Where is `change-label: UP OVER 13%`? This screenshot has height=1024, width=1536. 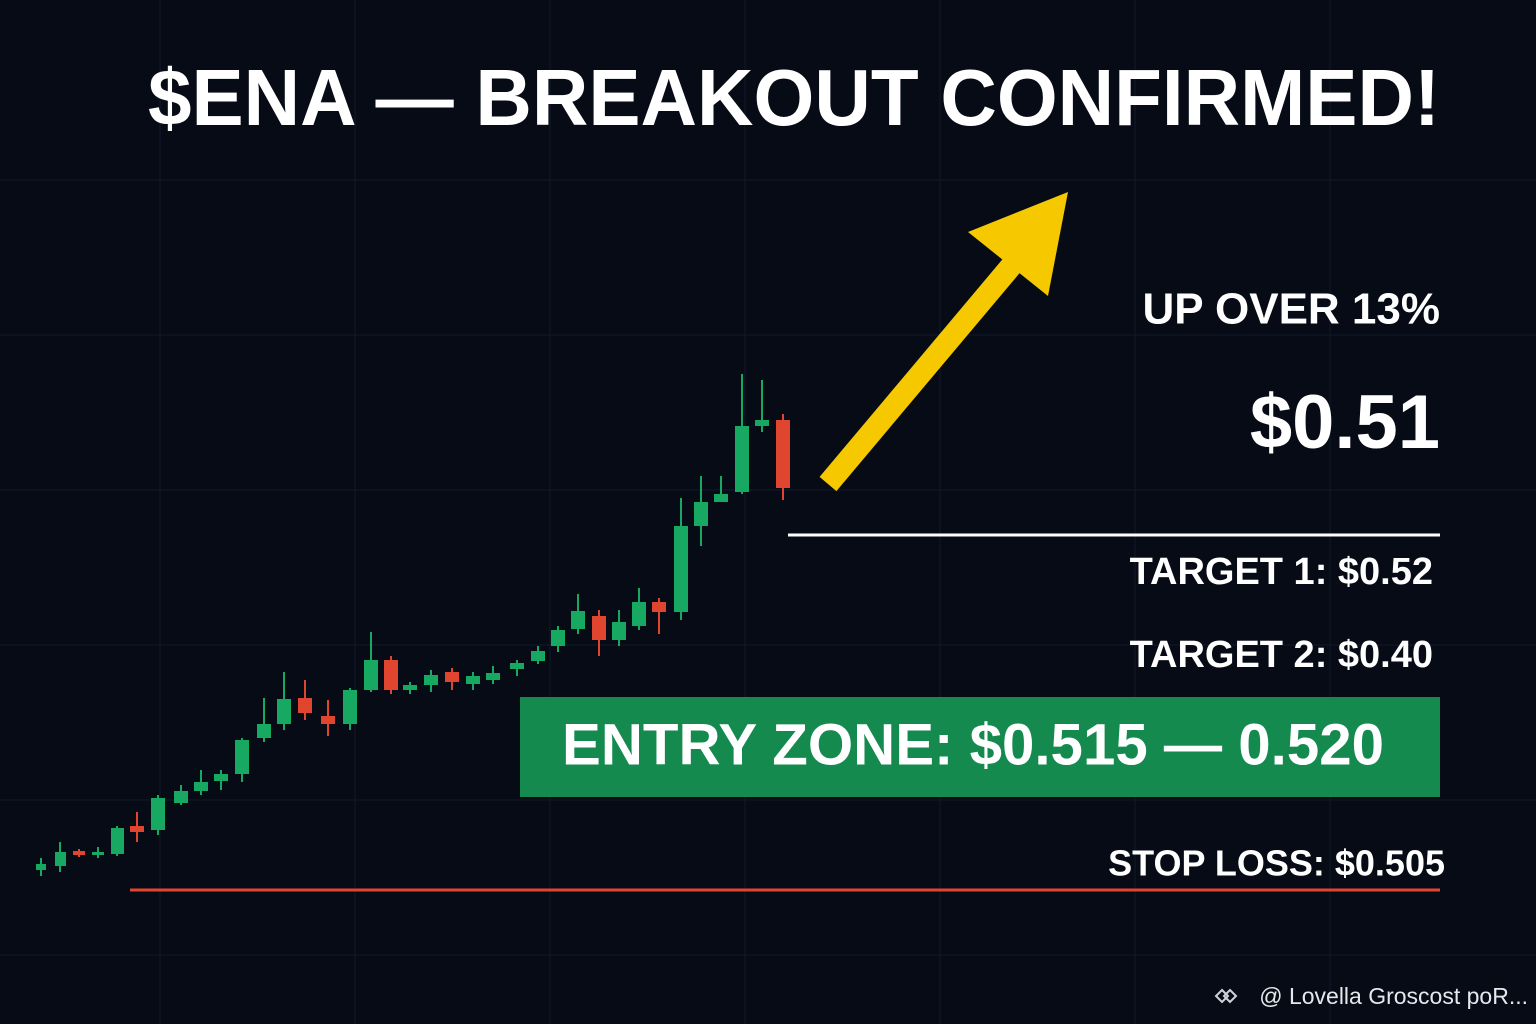
change-label: UP OVER 13% is located at coordinates (1291, 309).